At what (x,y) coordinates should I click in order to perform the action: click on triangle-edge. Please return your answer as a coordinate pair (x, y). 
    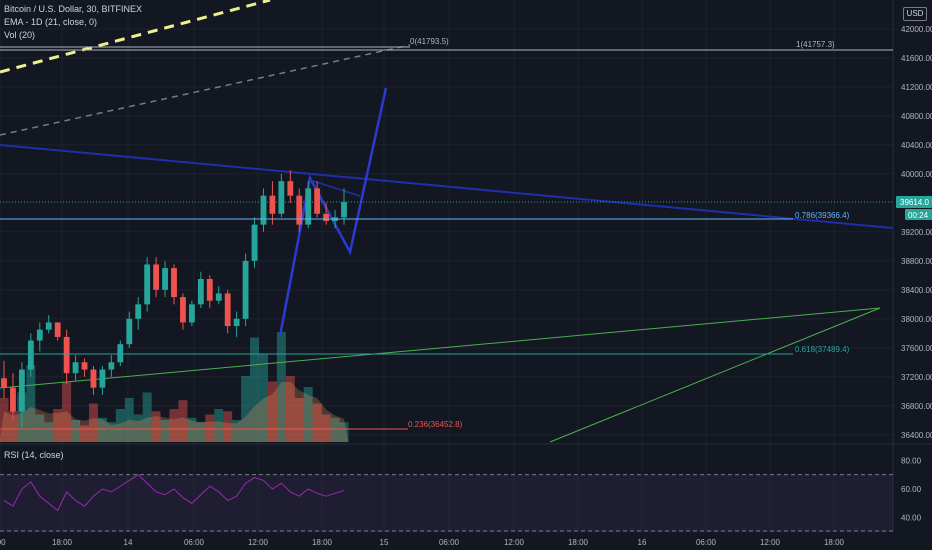
    Looking at the image, I should click on (335, 188).